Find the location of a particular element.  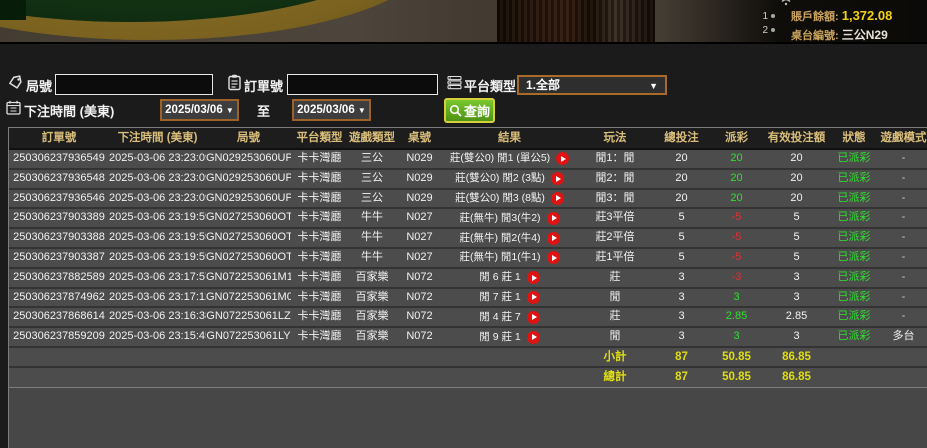

cell-time: 2025-03-06 23:19:59 is located at coordinates (157, 237).